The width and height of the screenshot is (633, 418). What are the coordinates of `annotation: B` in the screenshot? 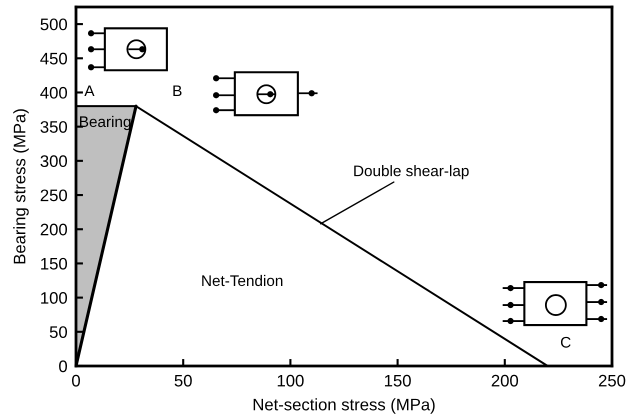 It's located at (177, 91).